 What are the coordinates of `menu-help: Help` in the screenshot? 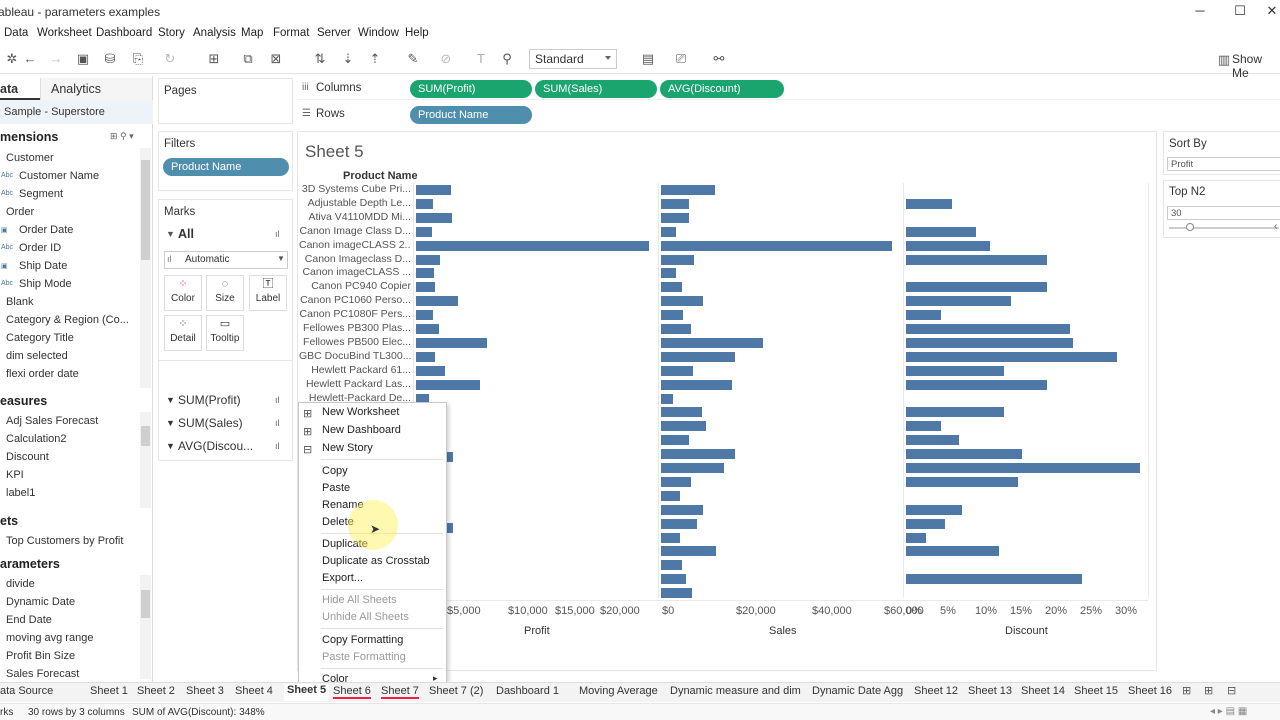 It's located at (417, 33).